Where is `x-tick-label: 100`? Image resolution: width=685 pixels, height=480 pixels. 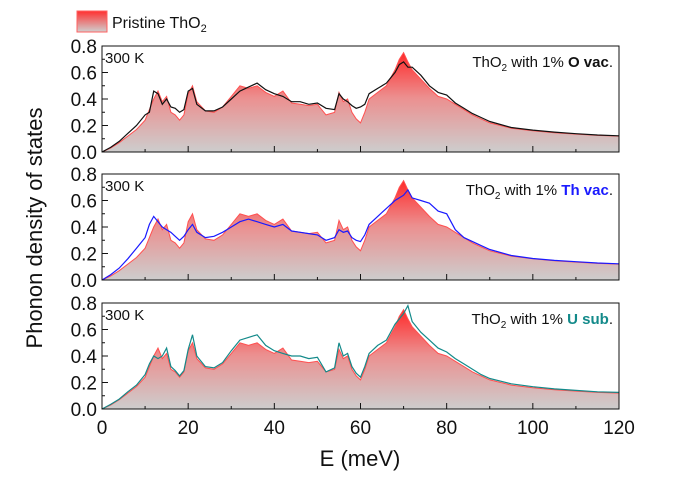 x-tick-label: 100 is located at coordinates (533, 428).